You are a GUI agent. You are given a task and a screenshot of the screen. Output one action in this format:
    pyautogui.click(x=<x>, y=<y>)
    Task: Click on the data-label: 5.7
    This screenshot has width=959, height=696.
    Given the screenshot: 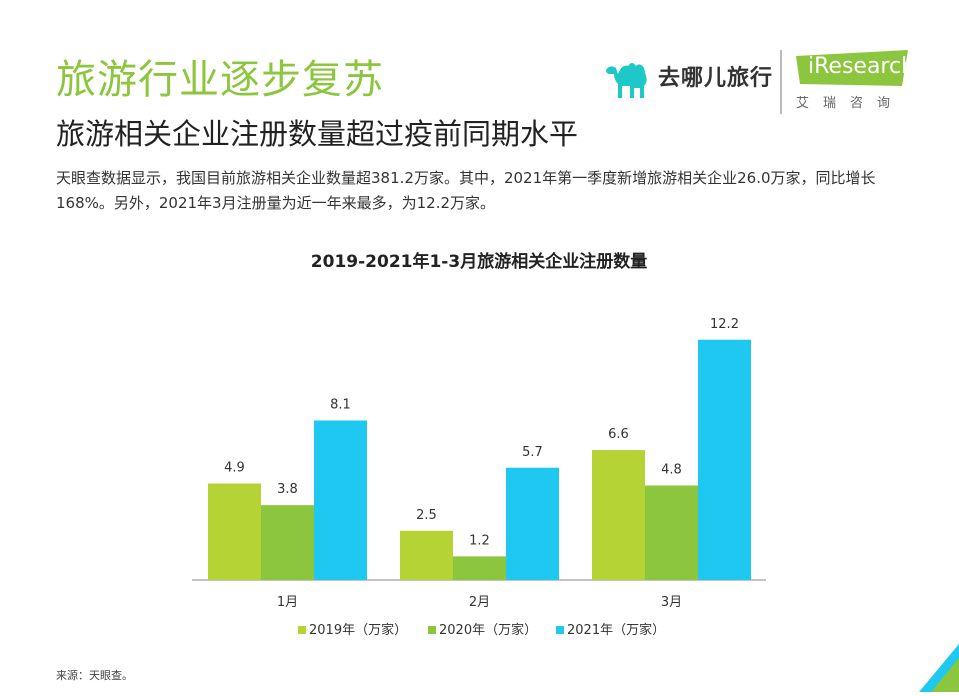 What is the action you would take?
    pyautogui.click(x=532, y=452)
    